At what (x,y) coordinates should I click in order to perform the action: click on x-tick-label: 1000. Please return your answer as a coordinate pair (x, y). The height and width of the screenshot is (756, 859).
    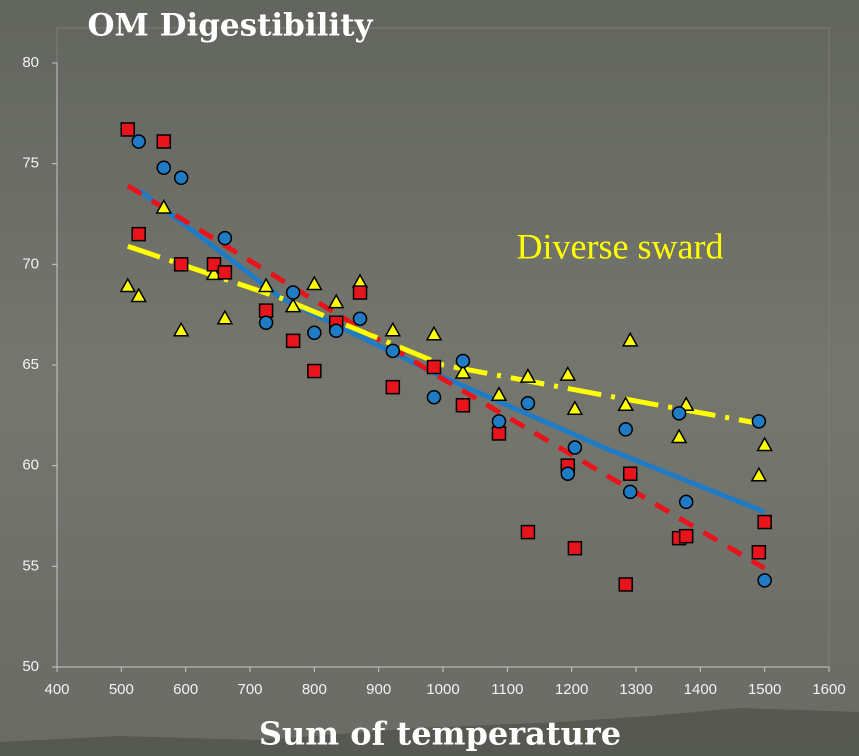
    Looking at the image, I should click on (442, 689).